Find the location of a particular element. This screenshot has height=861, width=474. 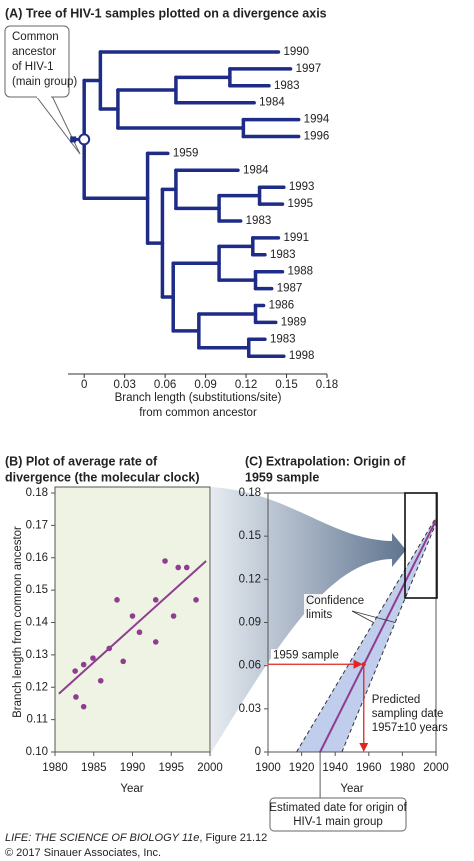

x-tick-label: 2000 is located at coordinates (210, 768).